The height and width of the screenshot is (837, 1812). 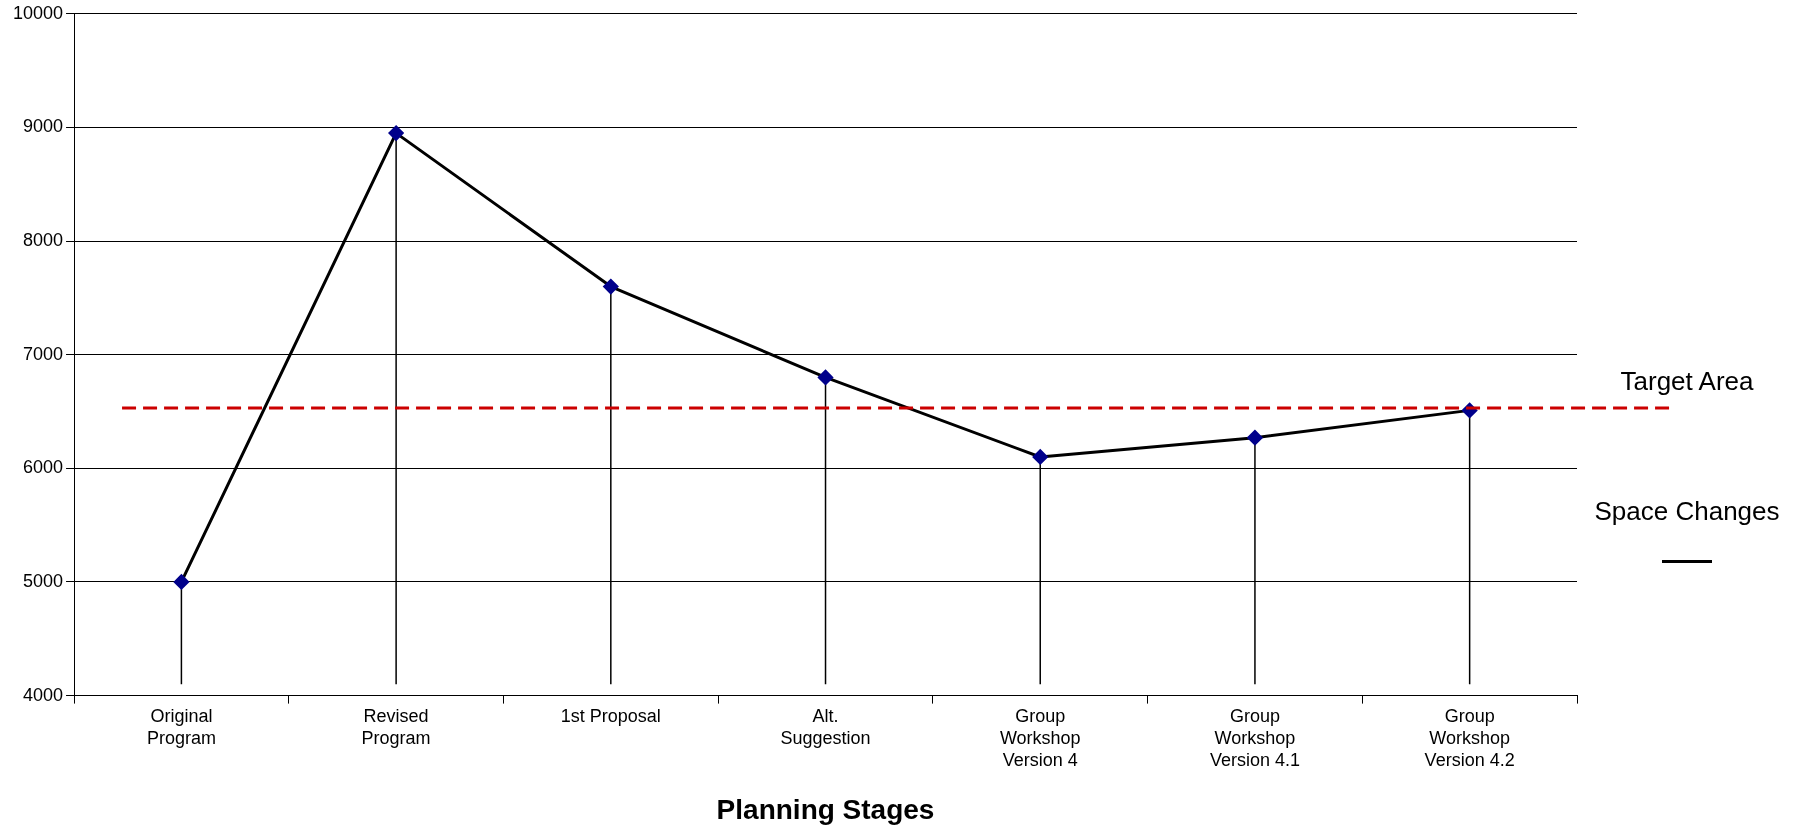 I want to click on ref-line-label: Target Area, so click(x=1687, y=381).